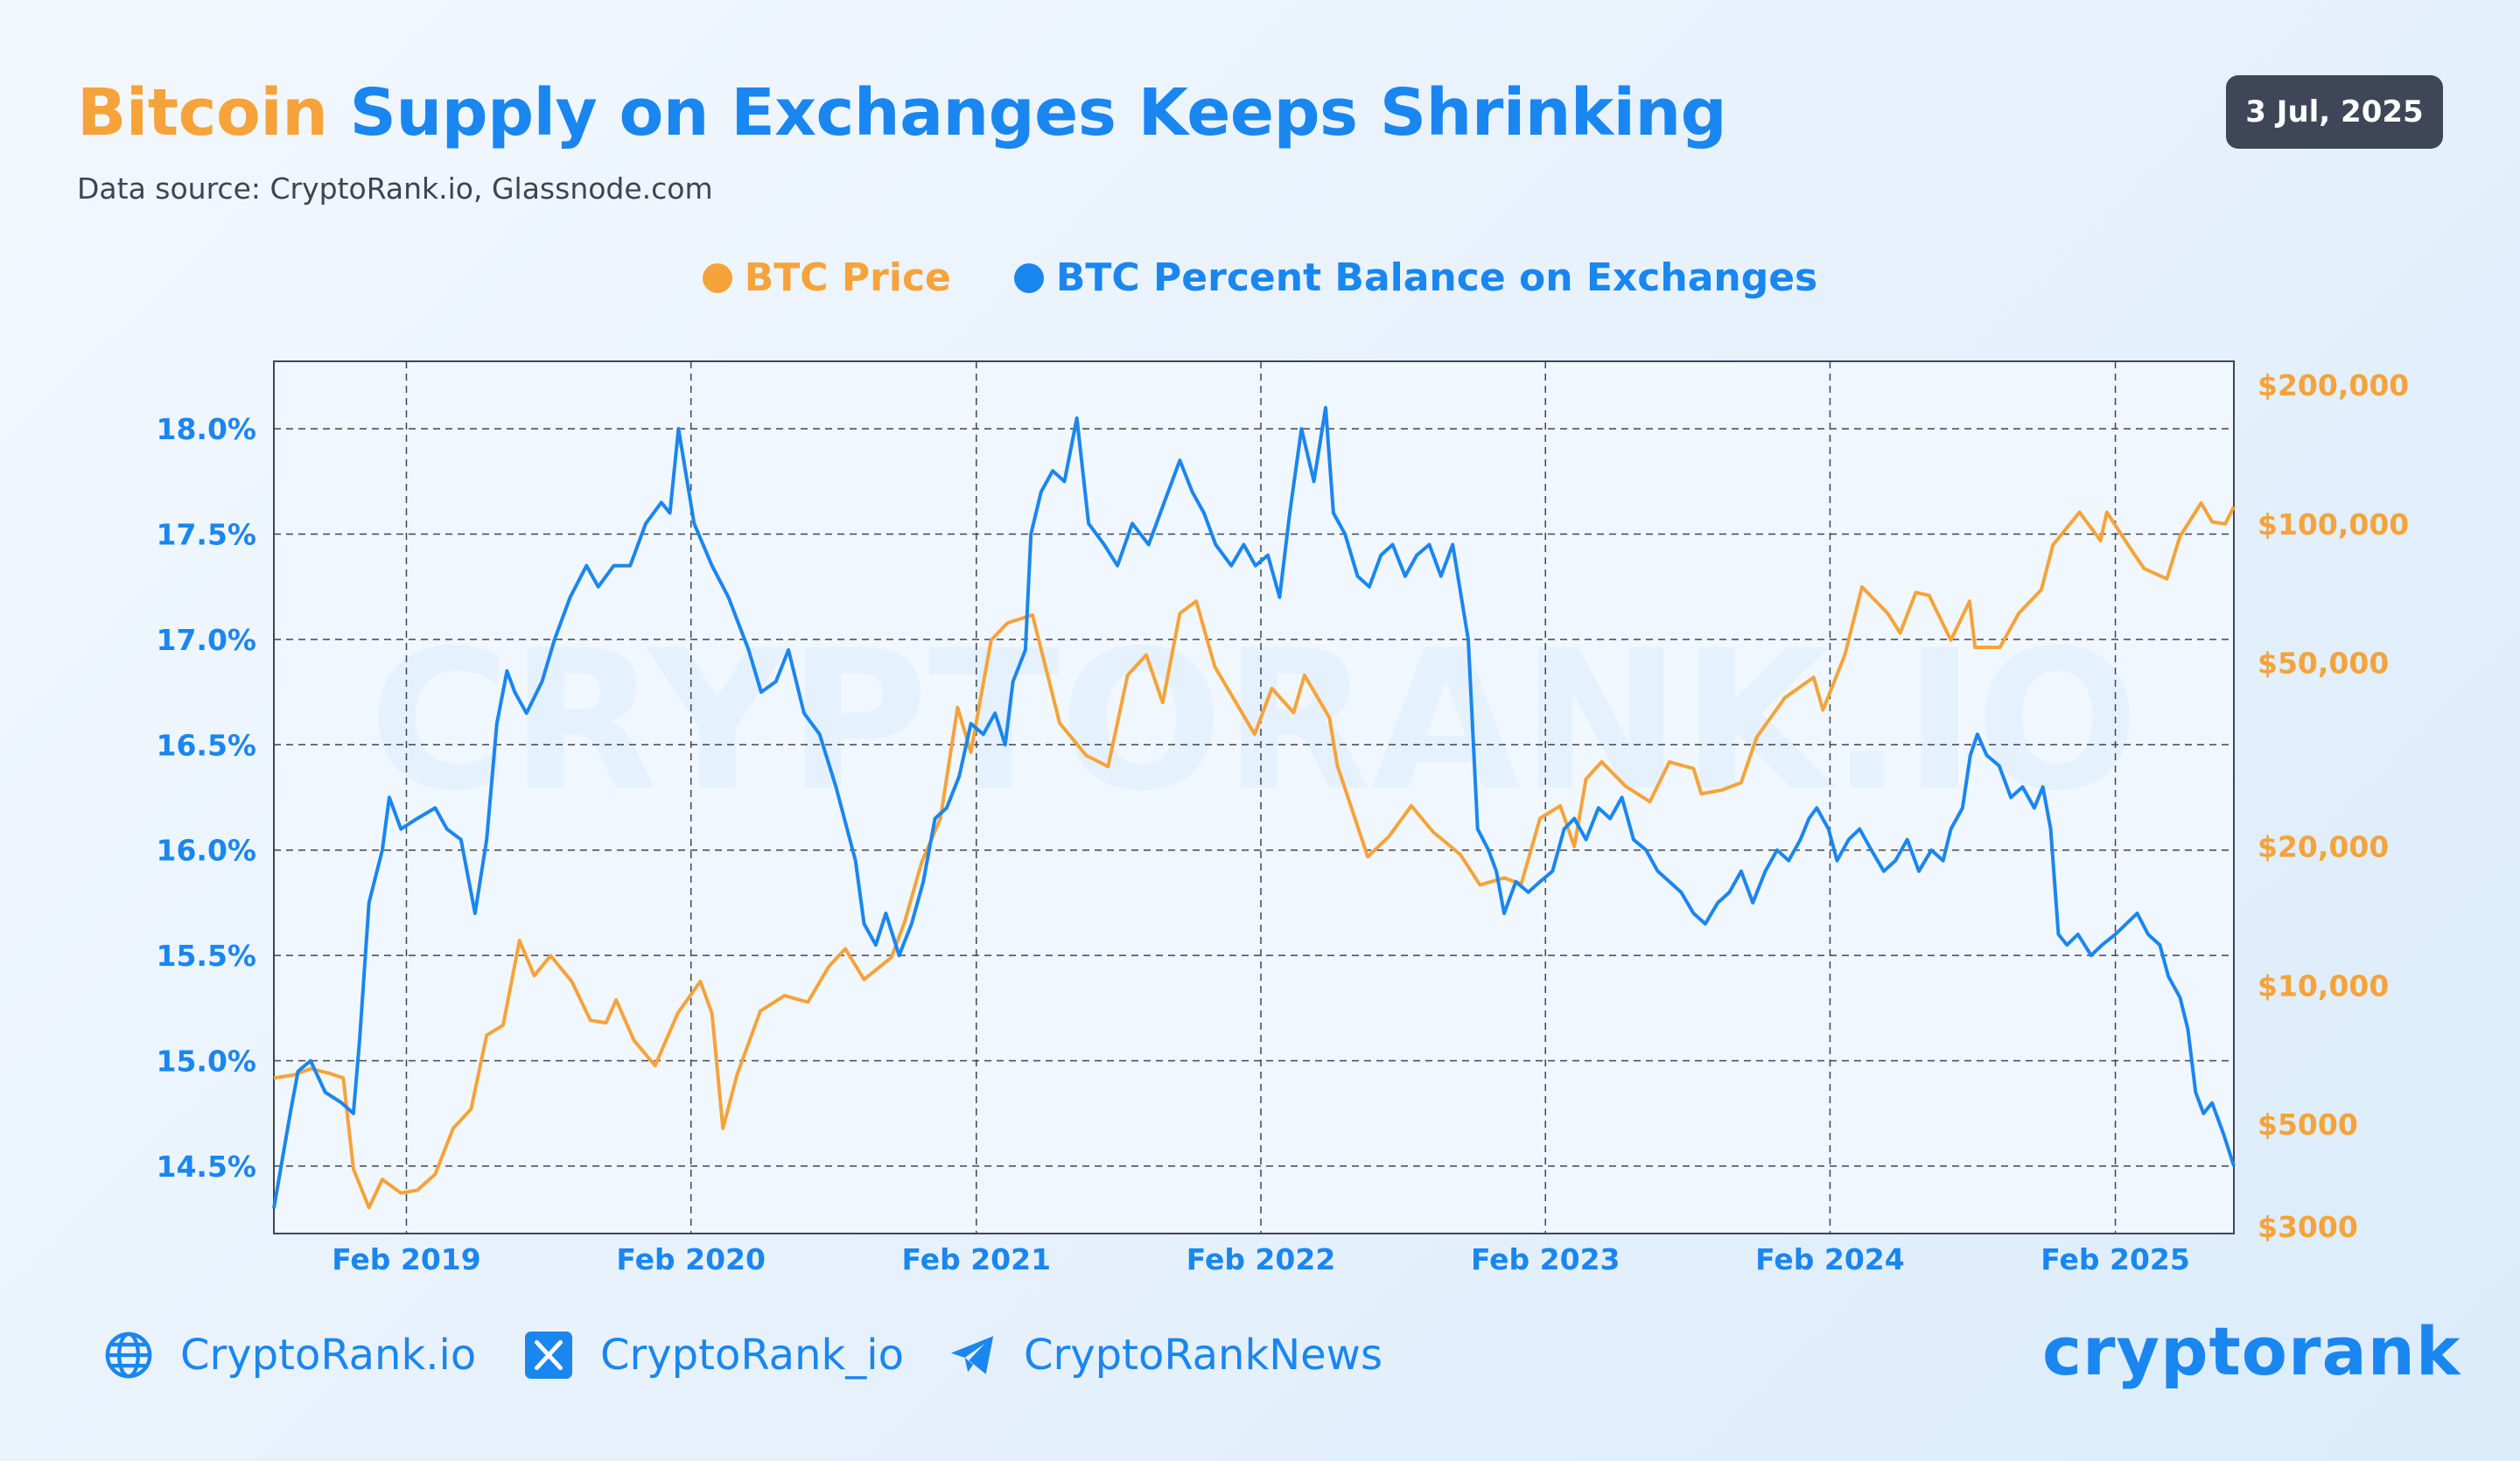  What do you see at coordinates (2115, 1259) in the screenshot?
I see `x-tick-label: Feb 2025` at bounding box center [2115, 1259].